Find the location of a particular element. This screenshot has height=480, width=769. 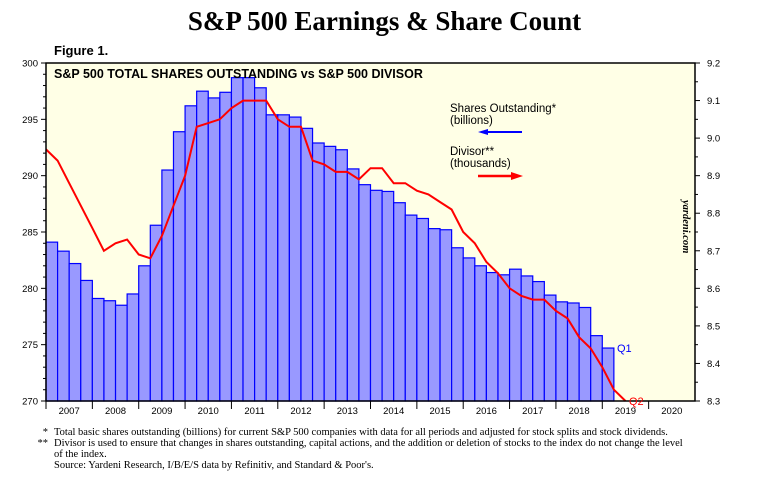

x-axis-tick-label: 2015 is located at coordinates (439, 411).